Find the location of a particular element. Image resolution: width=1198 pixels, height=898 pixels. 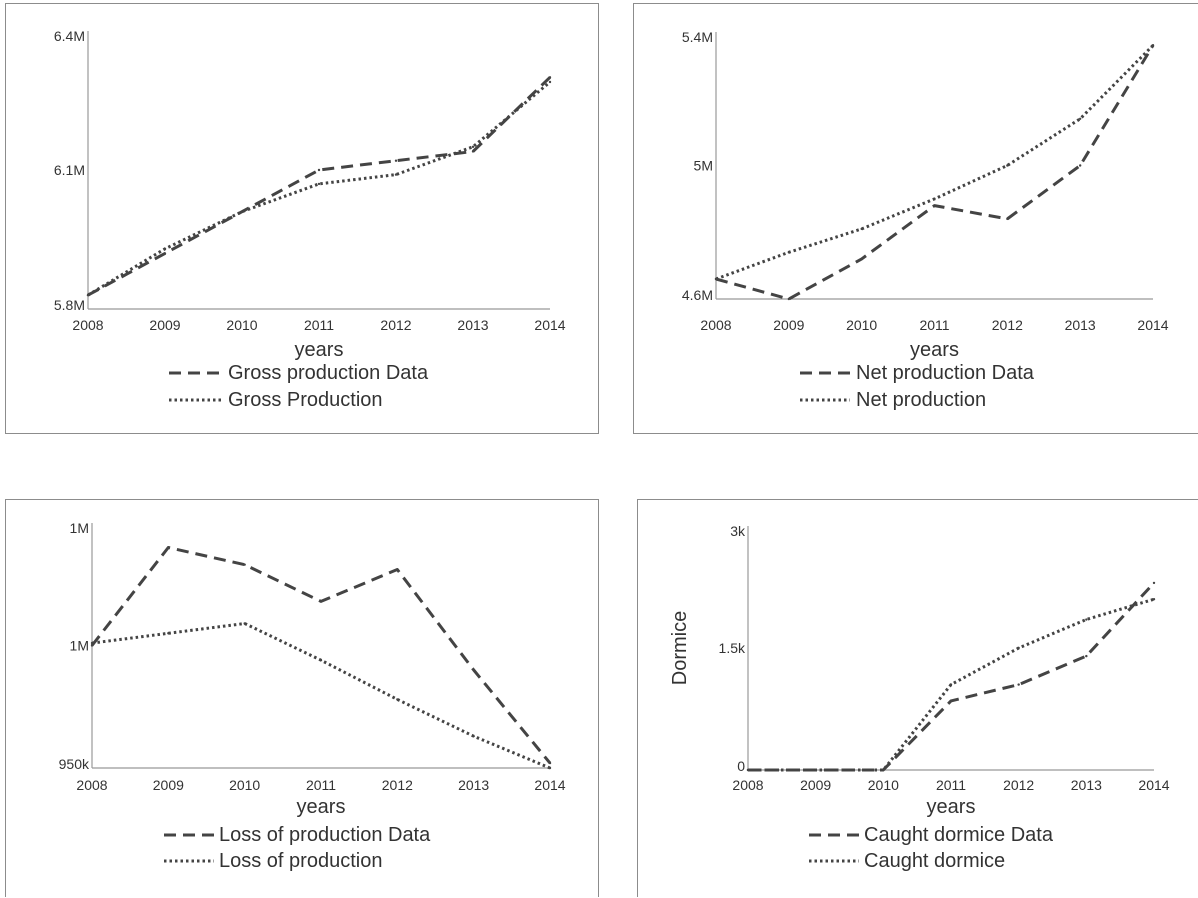

y-tick-label: 6.1M is located at coordinates (69, 170).